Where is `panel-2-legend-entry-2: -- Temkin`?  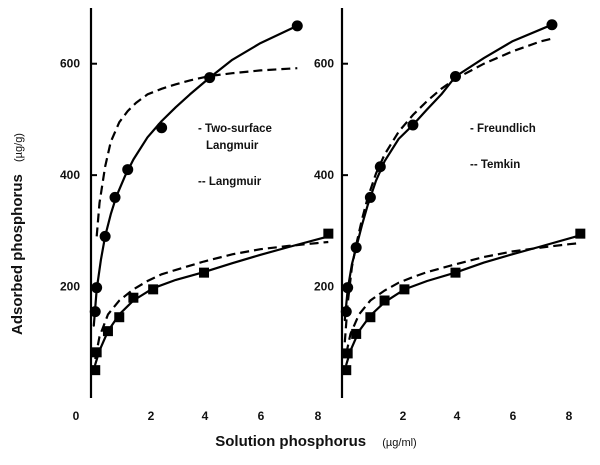
panel-2-legend-entry-2: -- Temkin is located at coordinates (495, 165).